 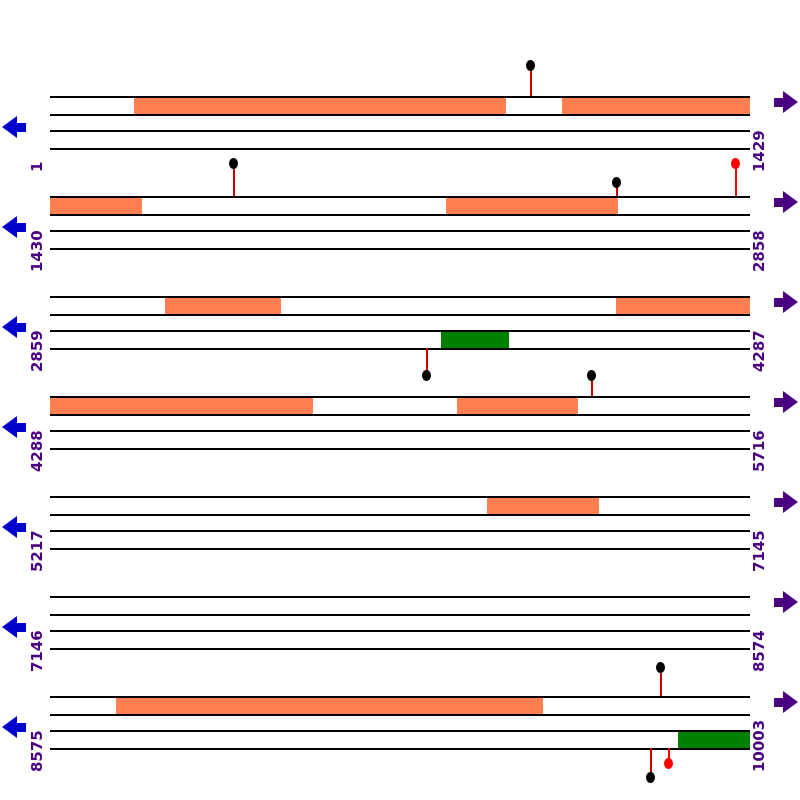 I want to click on row-start-coordinate: 4288, so click(x=37, y=451).